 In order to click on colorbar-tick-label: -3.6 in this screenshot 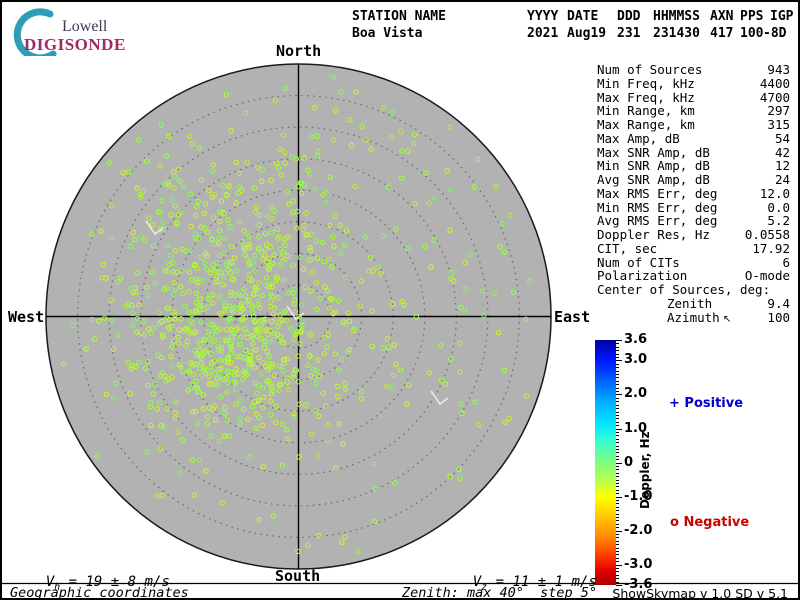, I will do `click(638, 584)`.